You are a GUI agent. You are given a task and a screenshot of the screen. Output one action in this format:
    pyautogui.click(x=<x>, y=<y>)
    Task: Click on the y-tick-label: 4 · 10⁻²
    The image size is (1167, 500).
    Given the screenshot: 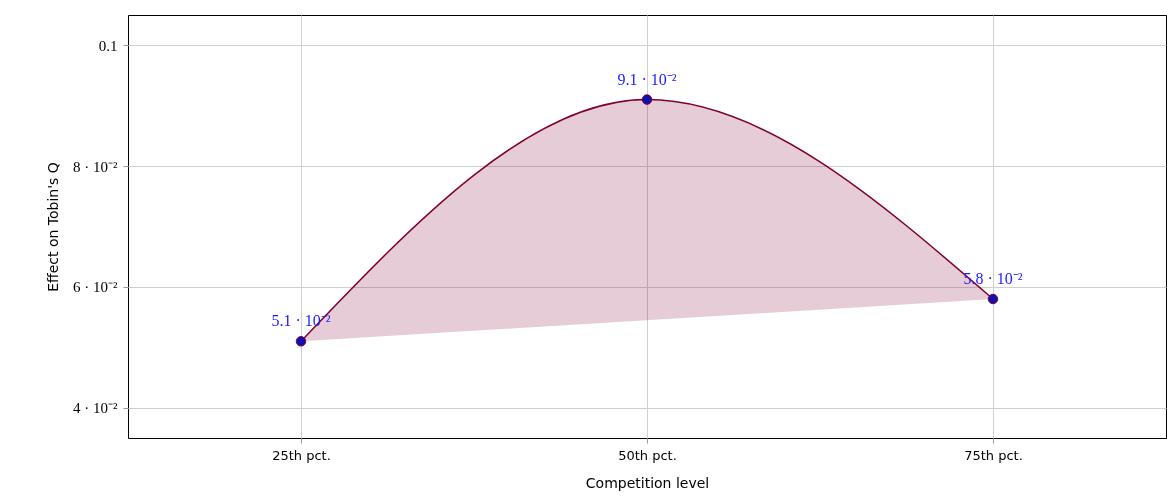 What is the action you would take?
    pyautogui.click(x=95, y=408)
    